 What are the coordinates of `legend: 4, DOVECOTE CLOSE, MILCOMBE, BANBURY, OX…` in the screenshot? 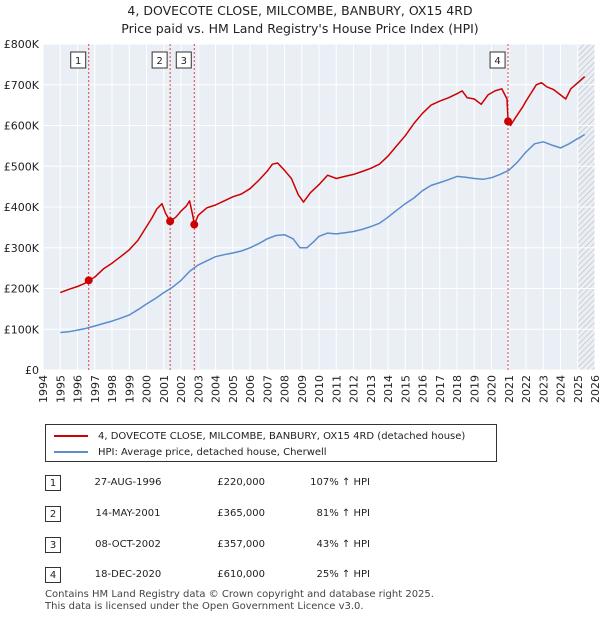 It's located at (271, 443).